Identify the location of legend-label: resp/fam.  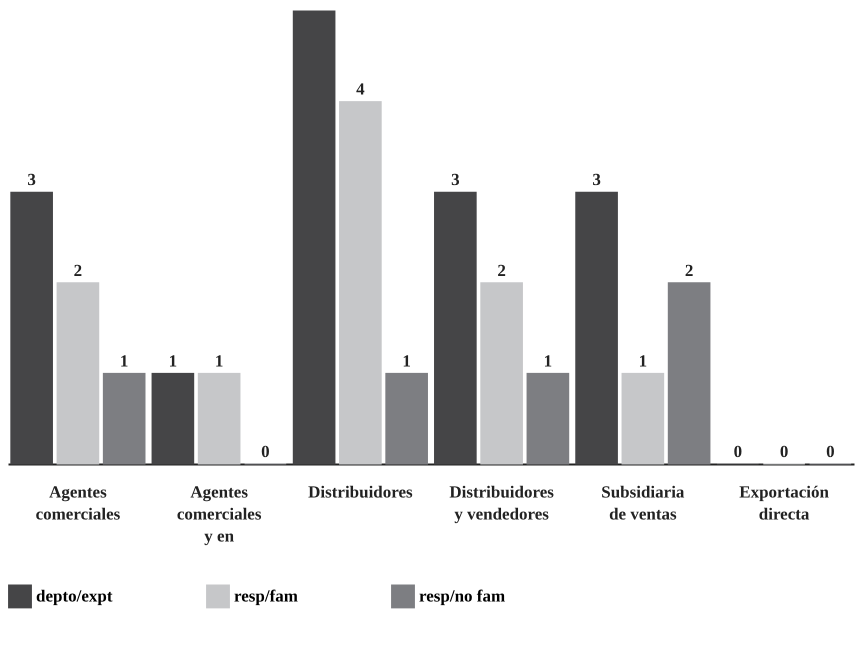
(266, 596).